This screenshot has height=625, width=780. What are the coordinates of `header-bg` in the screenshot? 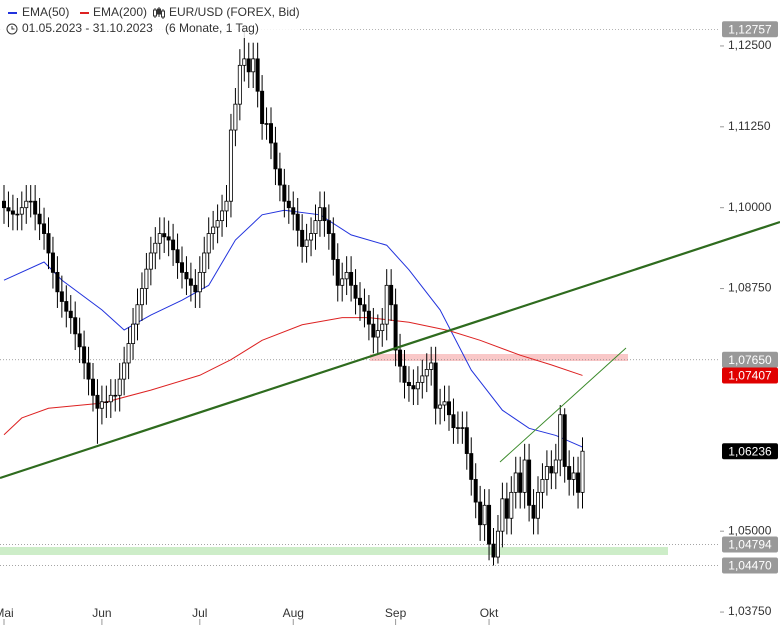 It's located at (150, 19).